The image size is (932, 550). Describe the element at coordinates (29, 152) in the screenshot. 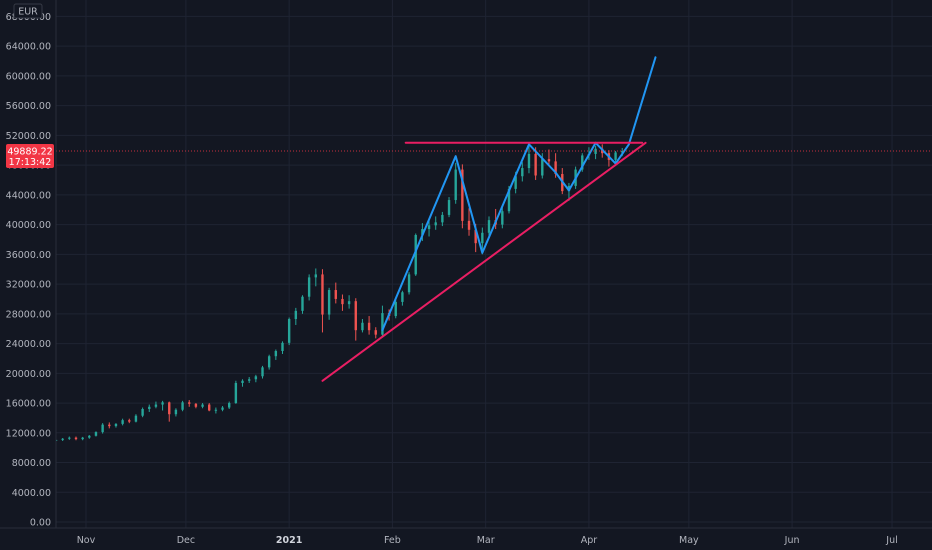

I see `current-price-value: 49889.22` at that location.